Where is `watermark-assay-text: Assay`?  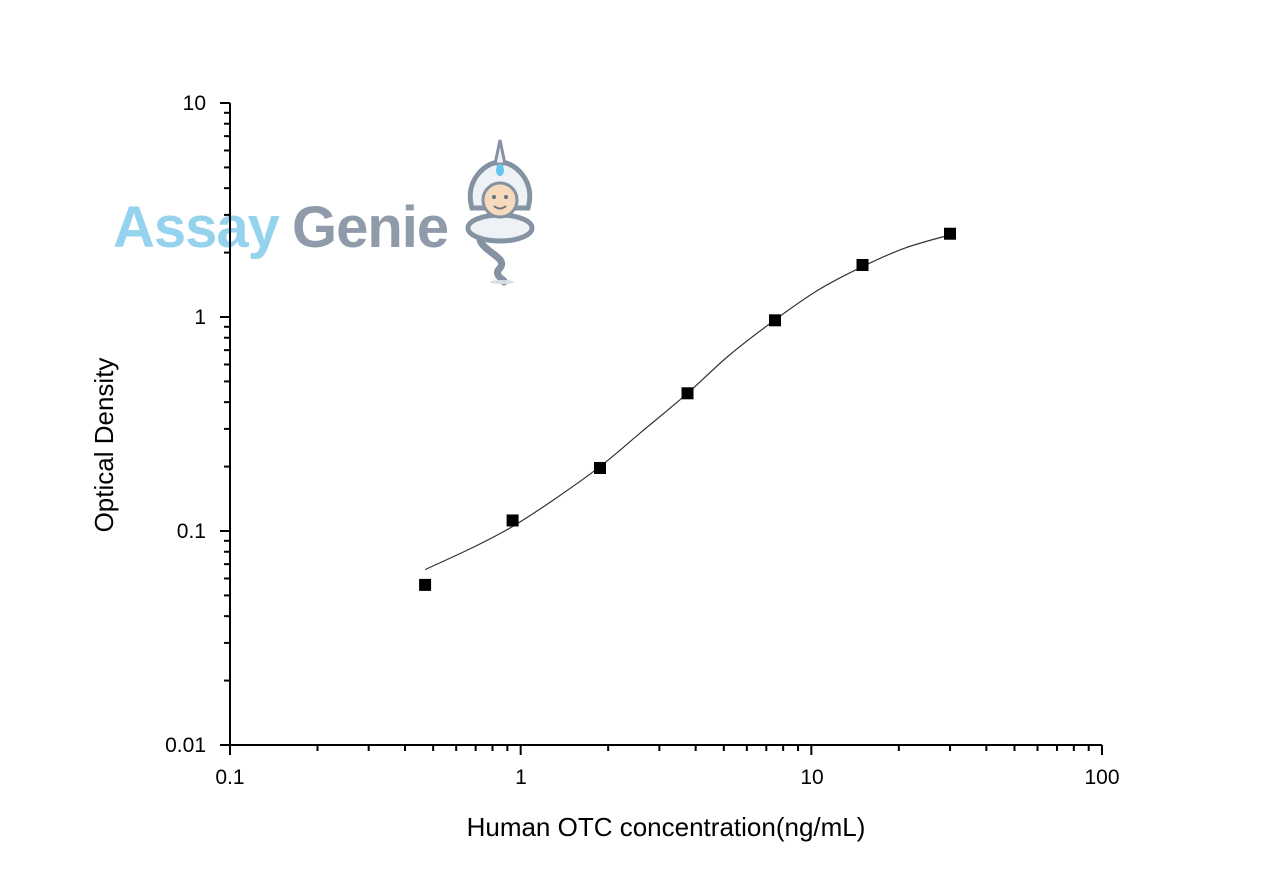 watermark-assay-text: Assay is located at coordinates (196, 227).